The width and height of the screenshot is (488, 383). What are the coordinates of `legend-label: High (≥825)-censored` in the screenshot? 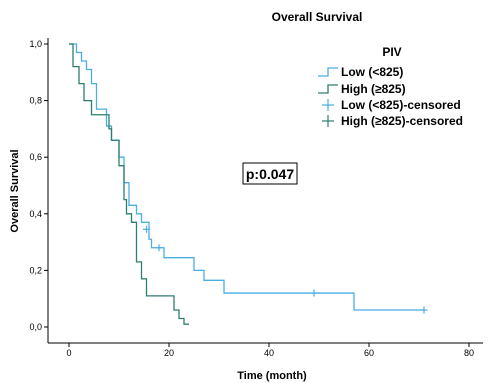 It's located at (402, 121).